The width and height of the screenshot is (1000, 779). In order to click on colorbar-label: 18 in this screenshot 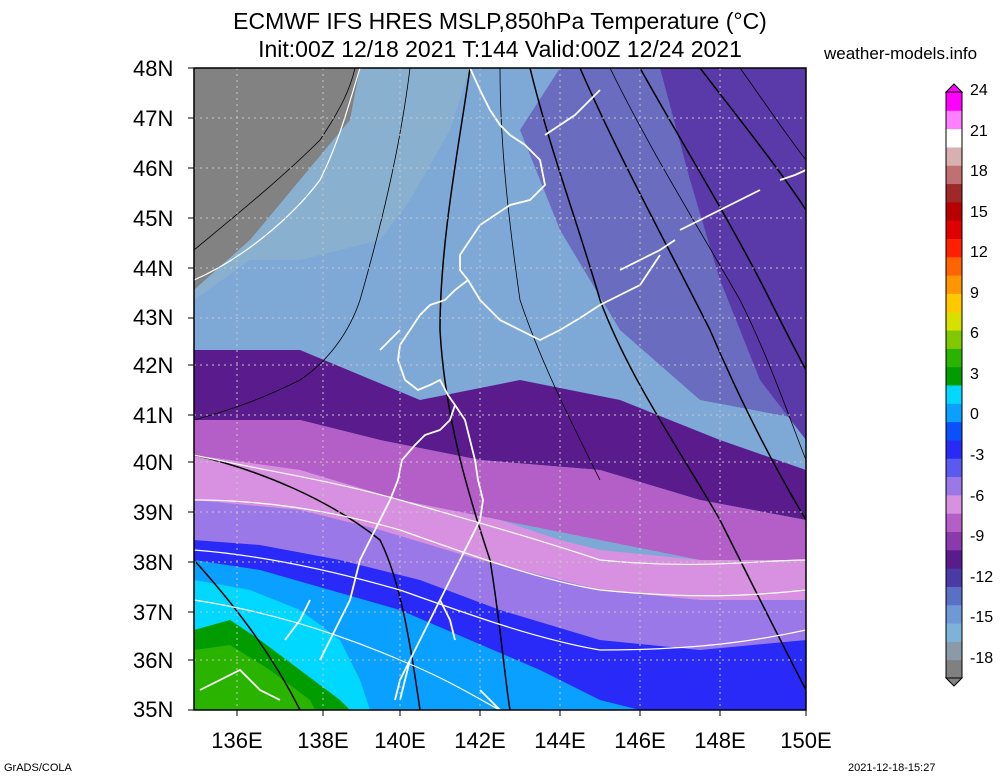, I will do `click(979, 172)`.